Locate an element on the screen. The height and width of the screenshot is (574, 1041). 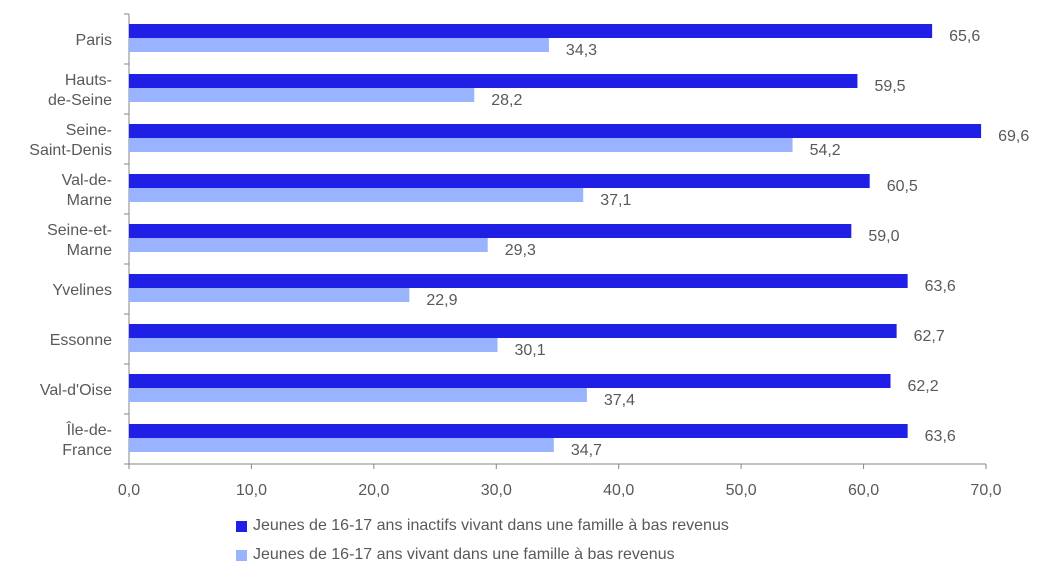
y-category-label: Paris is located at coordinates (94, 40).